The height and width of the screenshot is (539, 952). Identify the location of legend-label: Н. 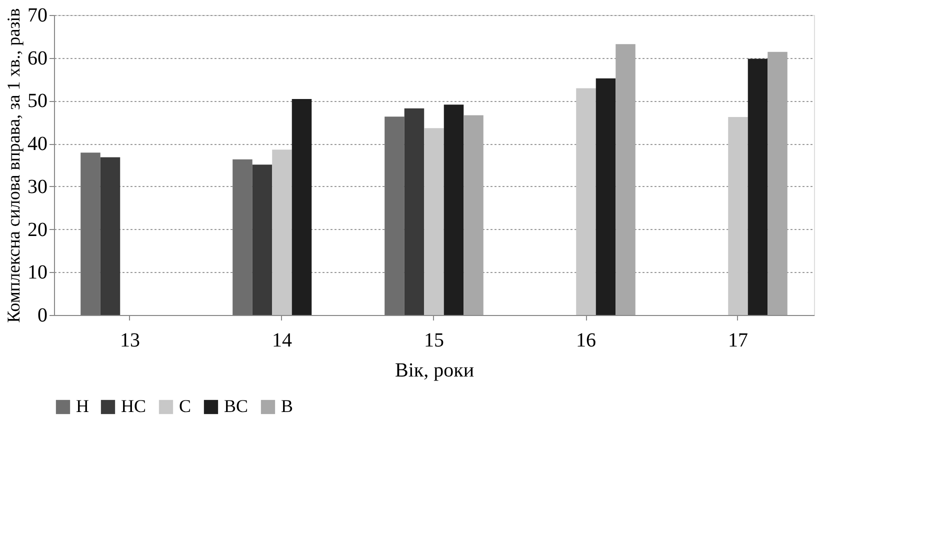
(82, 406).